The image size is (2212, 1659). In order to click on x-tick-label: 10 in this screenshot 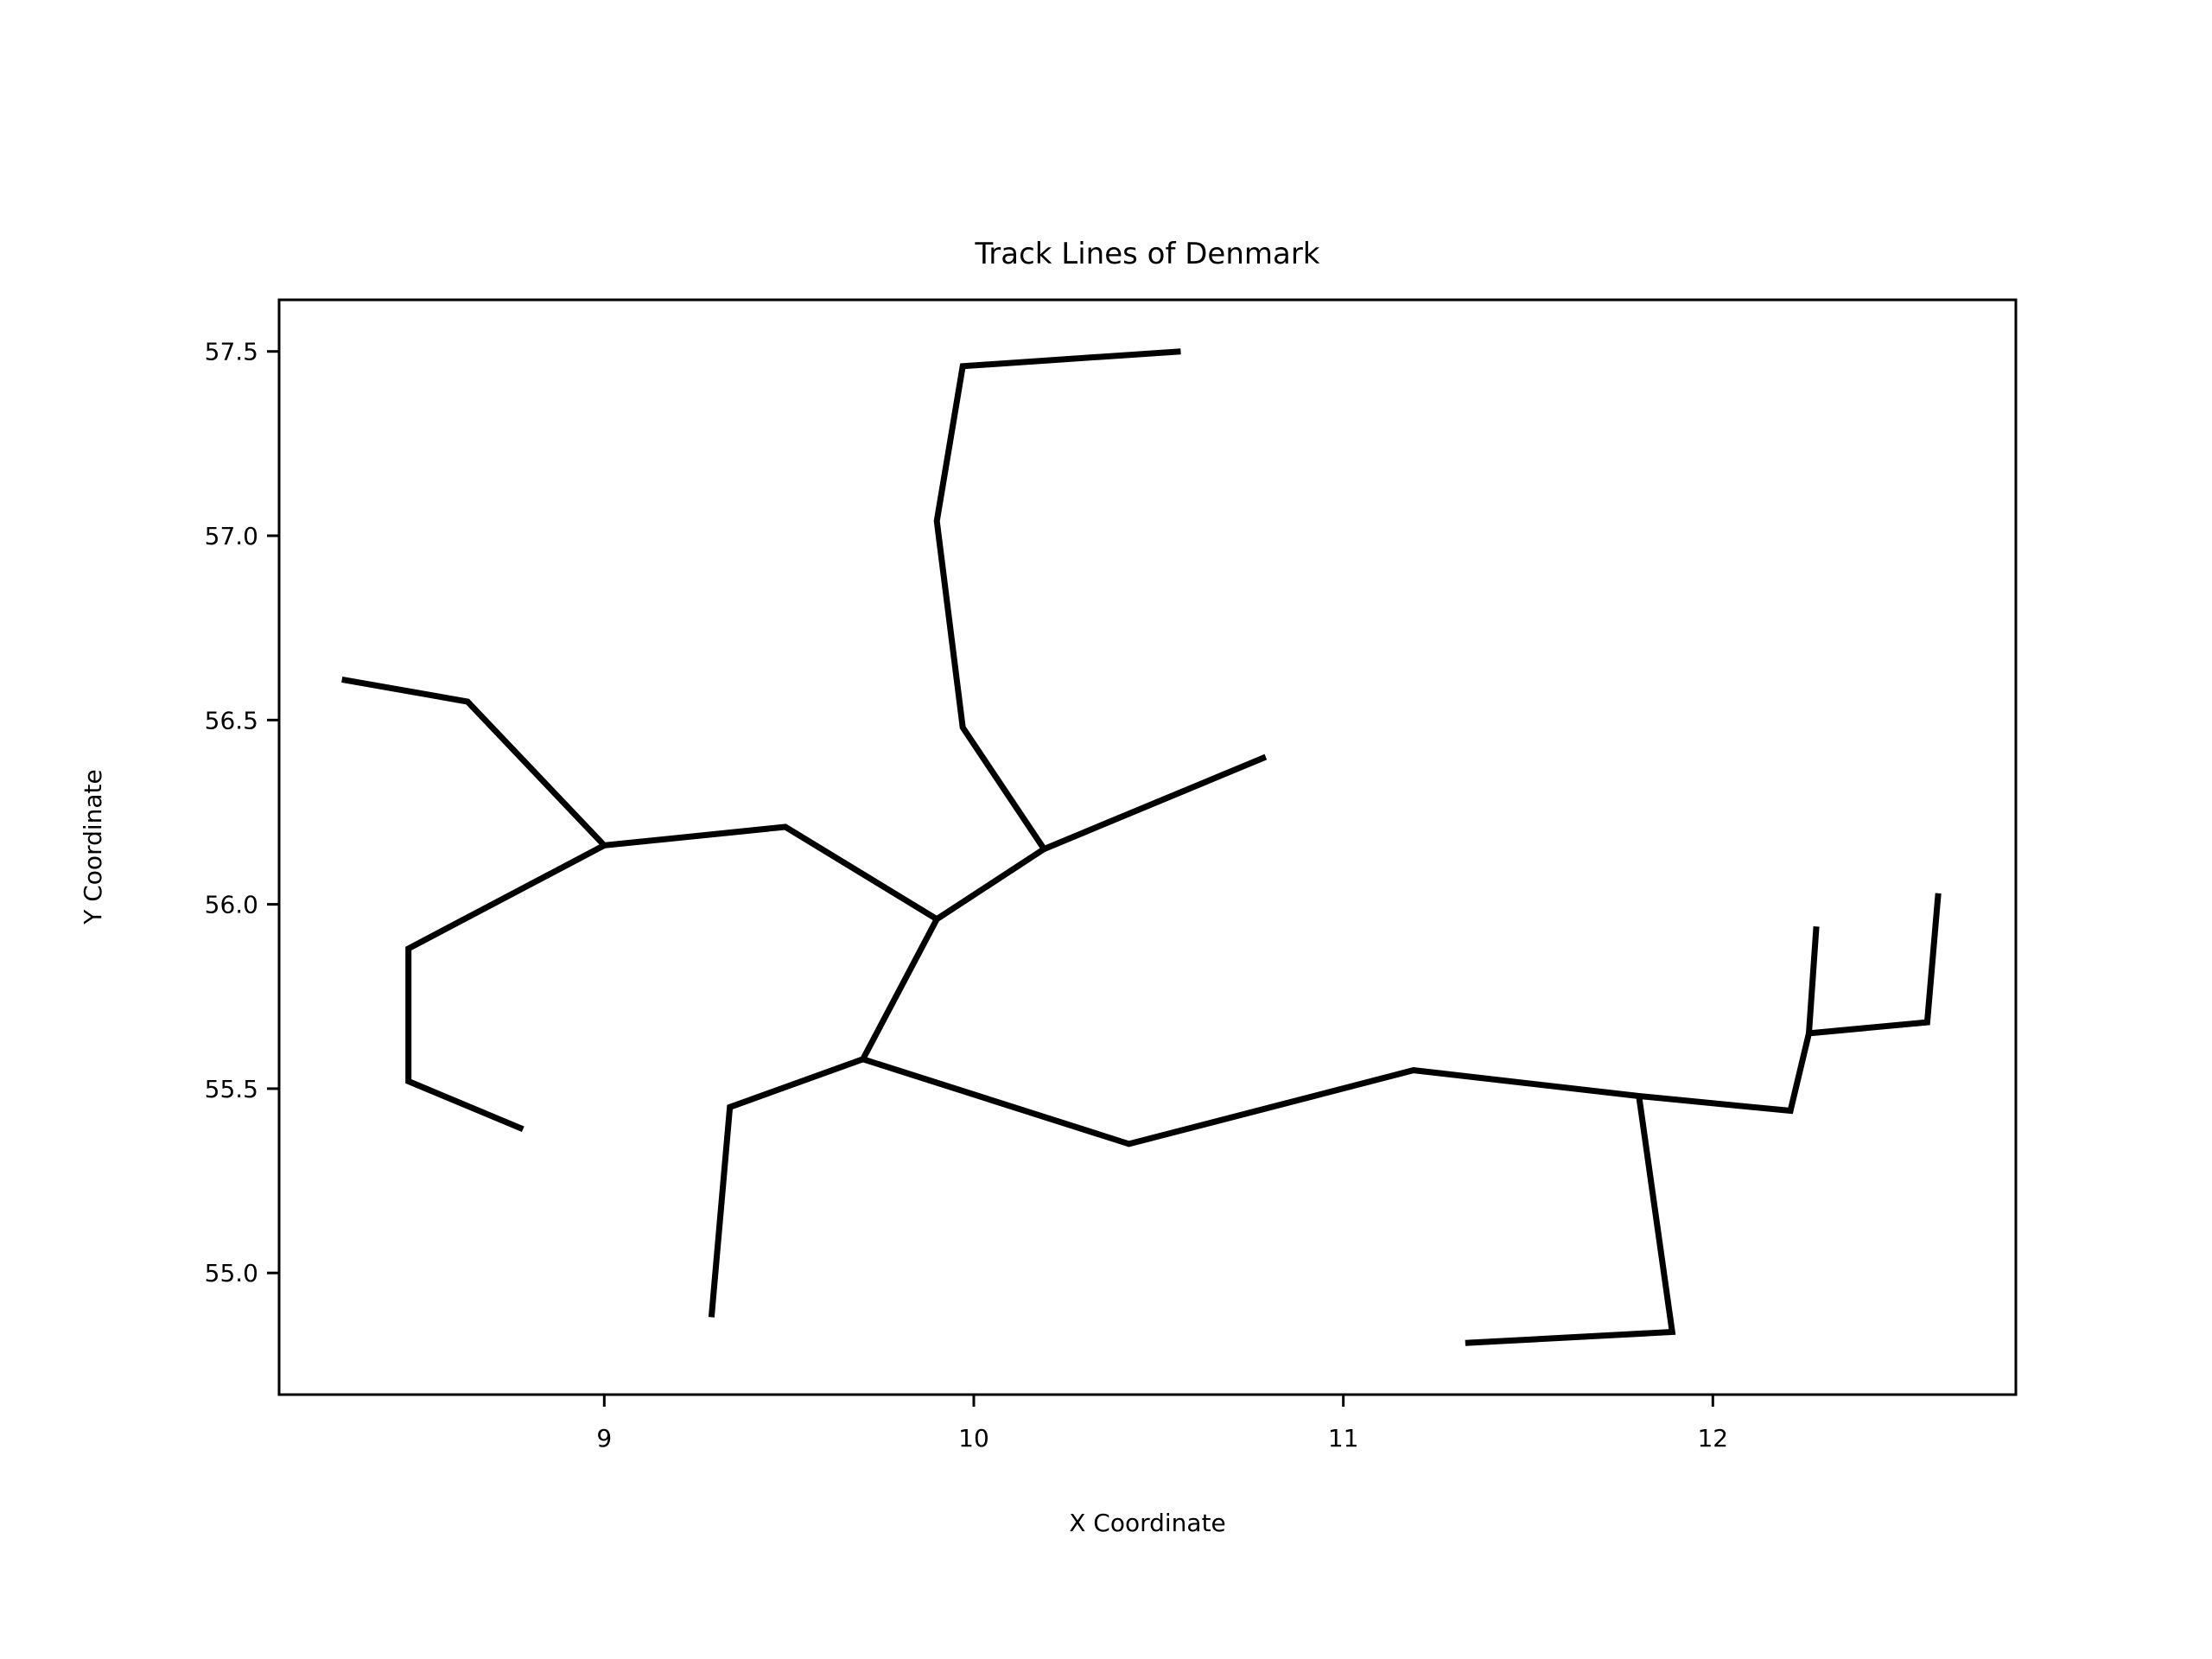, I will do `click(973, 1438)`.